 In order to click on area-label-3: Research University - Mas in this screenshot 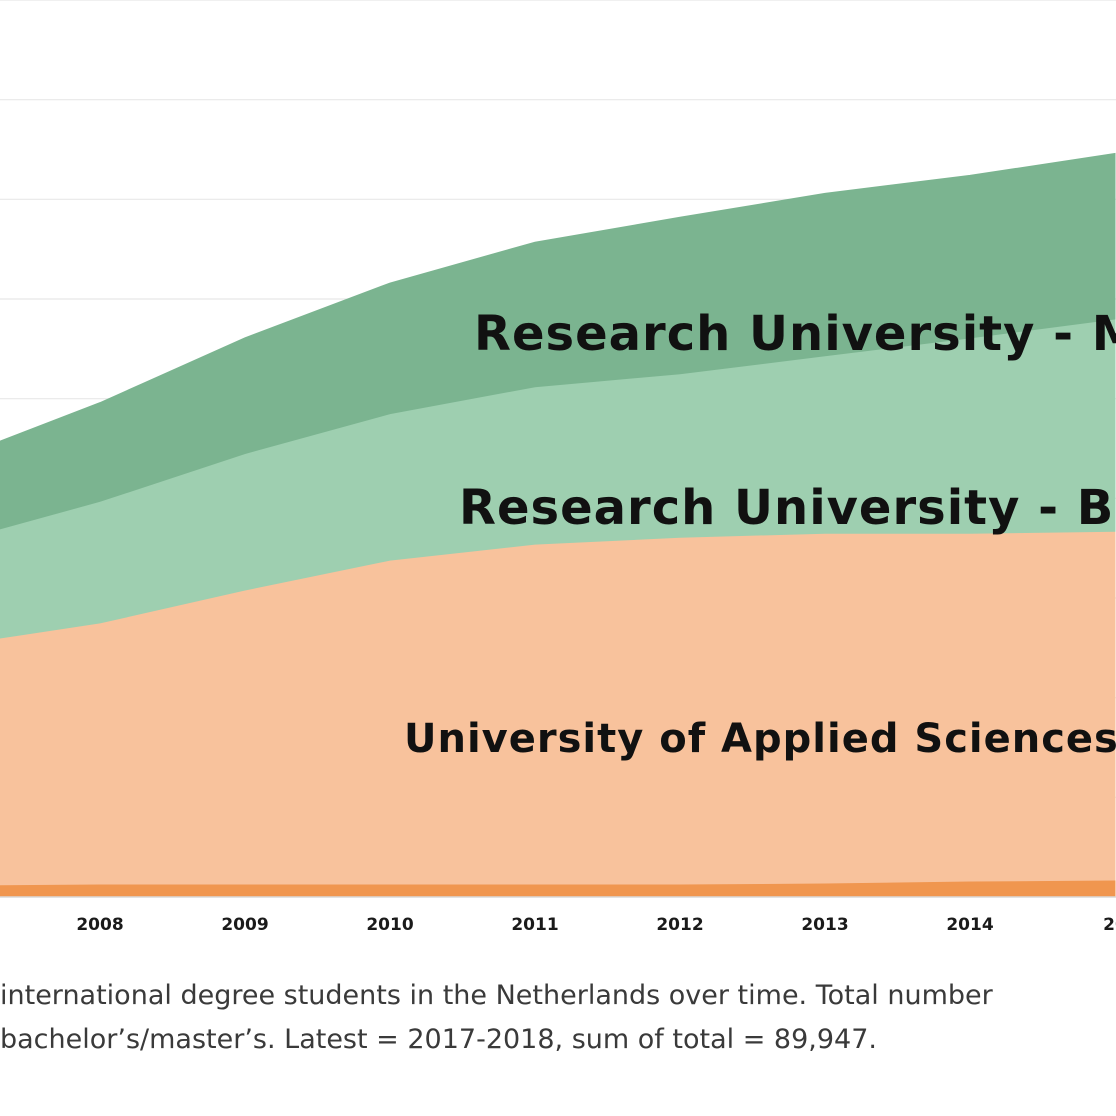, I will do `click(795, 334)`.